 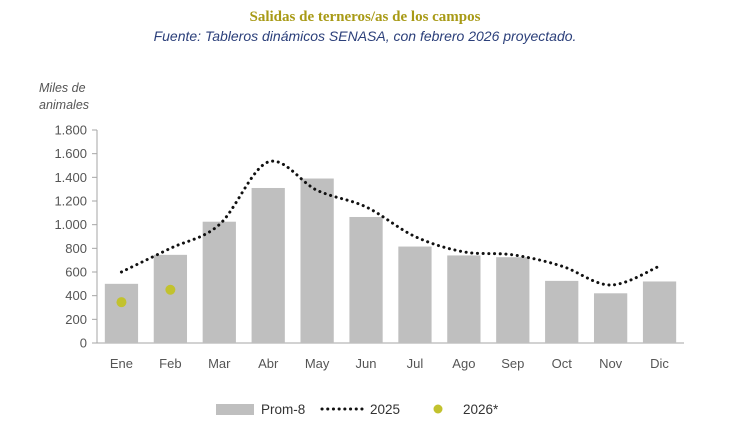 I want to click on x-tick-label: Ago, so click(x=463, y=363).